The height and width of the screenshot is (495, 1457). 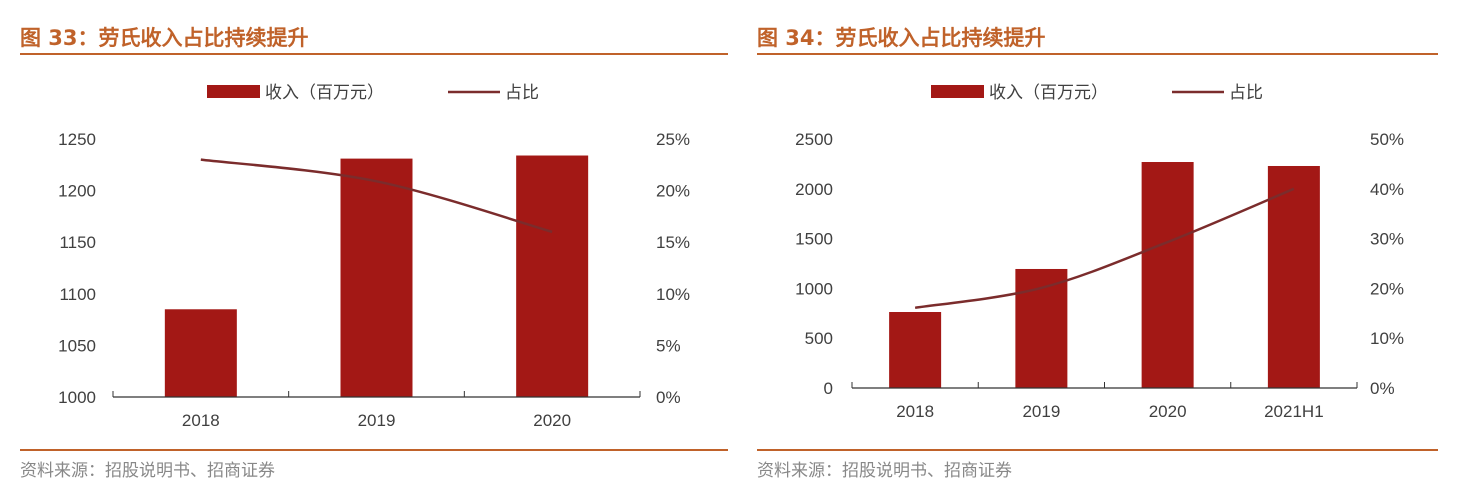 What do you see at coordinates (77, 191) in the screenshot?
I see `y-tick-label: 1200` at bounding box center [77, 191].